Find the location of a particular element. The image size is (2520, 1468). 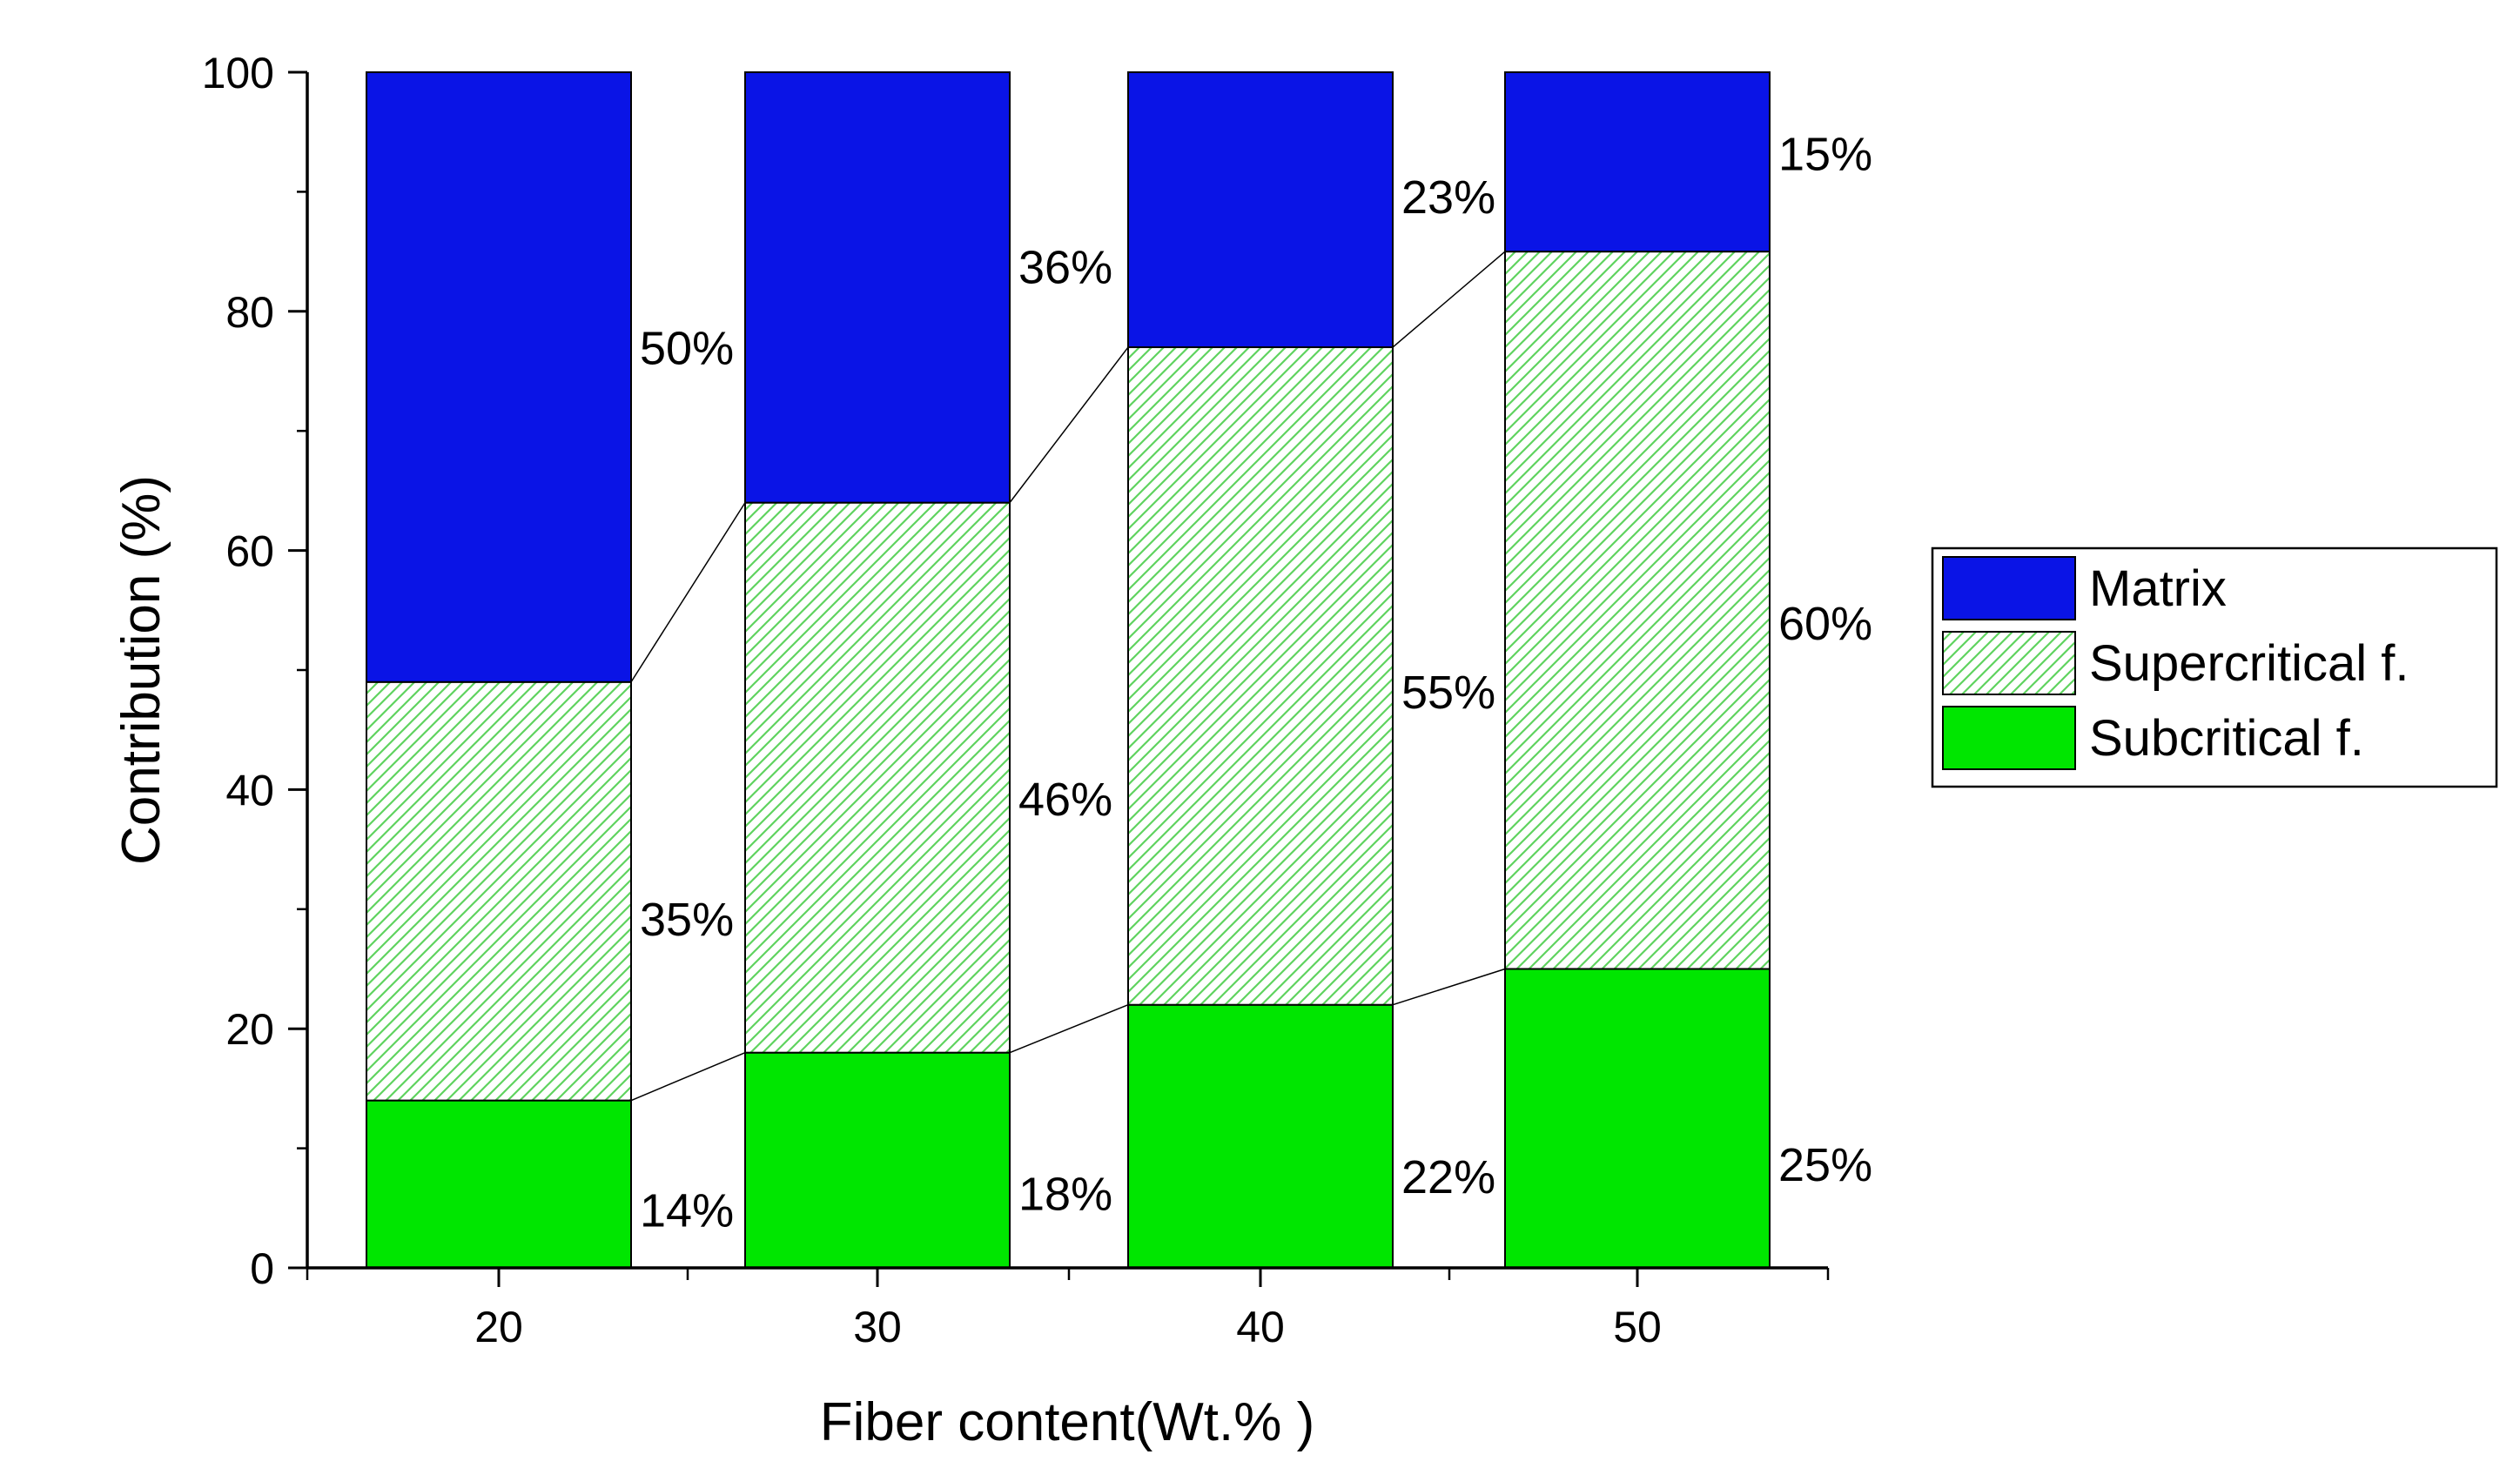

x-tick-label-20: 20 is located at coordinates (498, 1327).